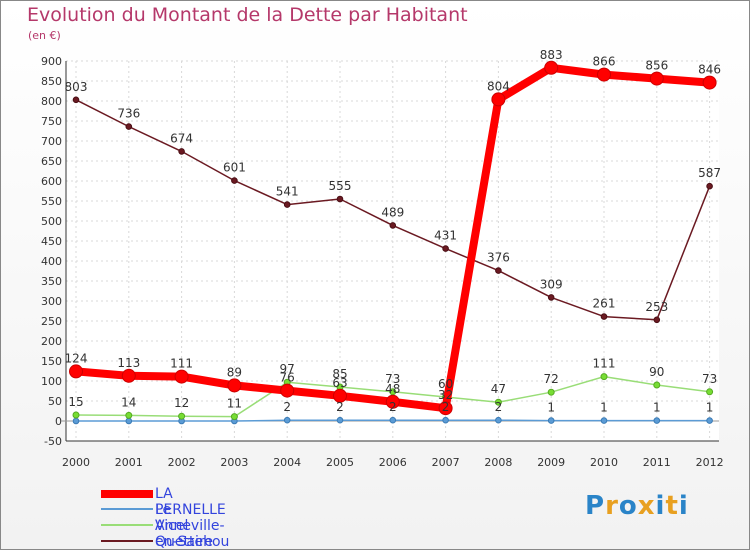  Describe the element at coordinates (660, 506) in the screenshot. I see `logo-letter: i` at that location.